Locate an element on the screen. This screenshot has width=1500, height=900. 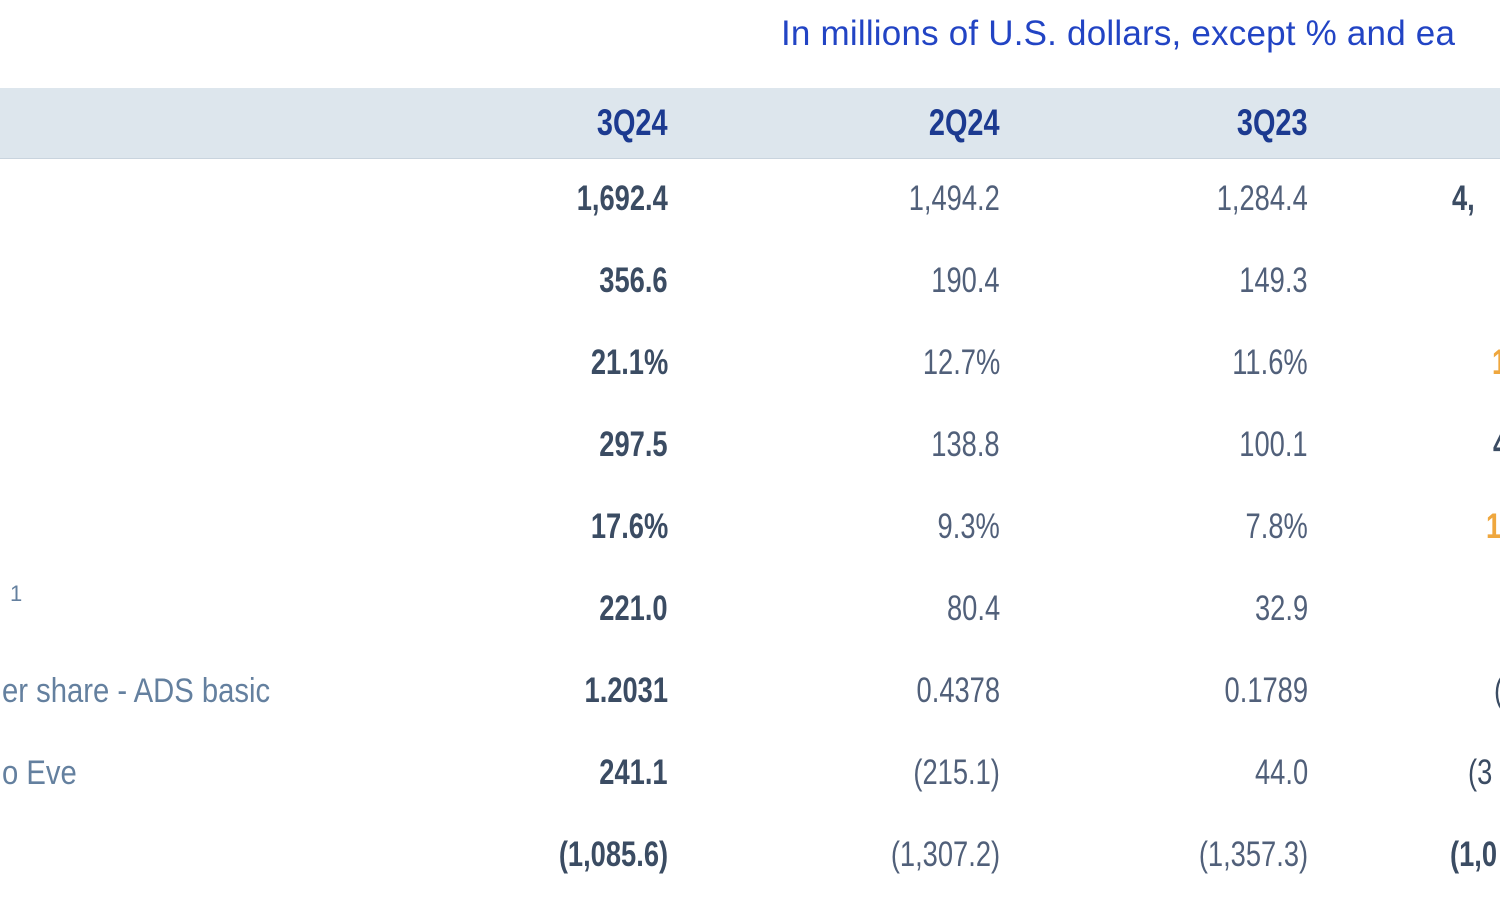
table-row: 17.6% 9.3% 7.8% 1 is located at coordinates (750, 527).